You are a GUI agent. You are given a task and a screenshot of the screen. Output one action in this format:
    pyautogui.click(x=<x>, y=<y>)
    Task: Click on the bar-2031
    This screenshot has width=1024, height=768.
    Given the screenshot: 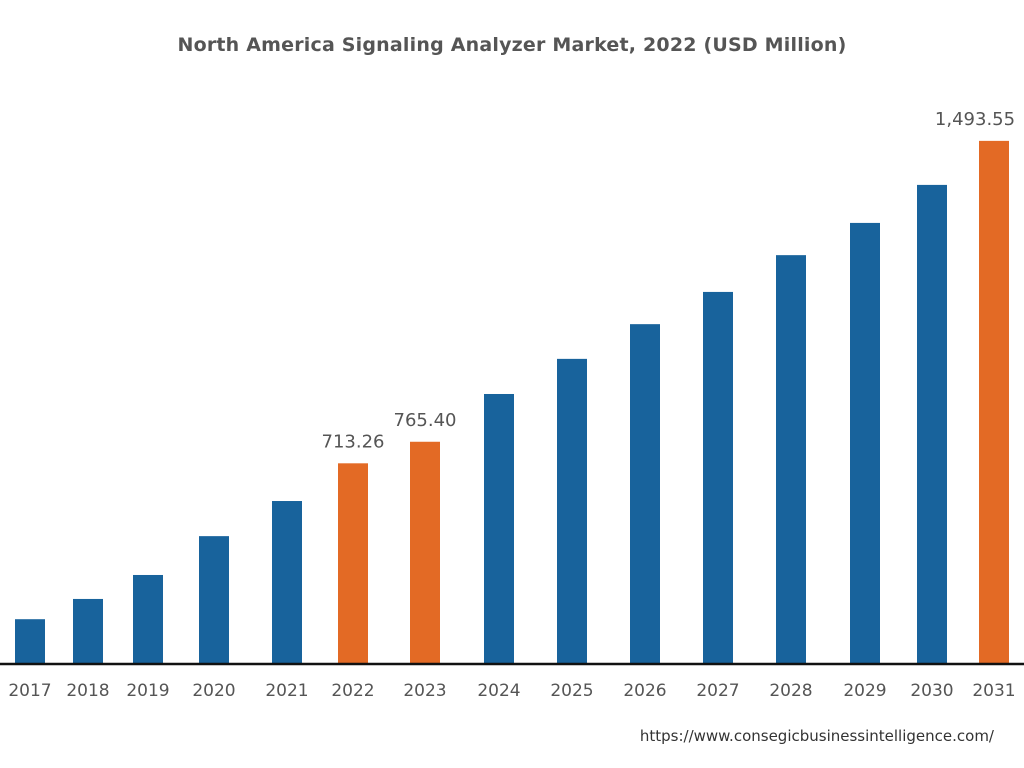 What is the action you would take?
    pyautogui.click(x=994, y=402)
    